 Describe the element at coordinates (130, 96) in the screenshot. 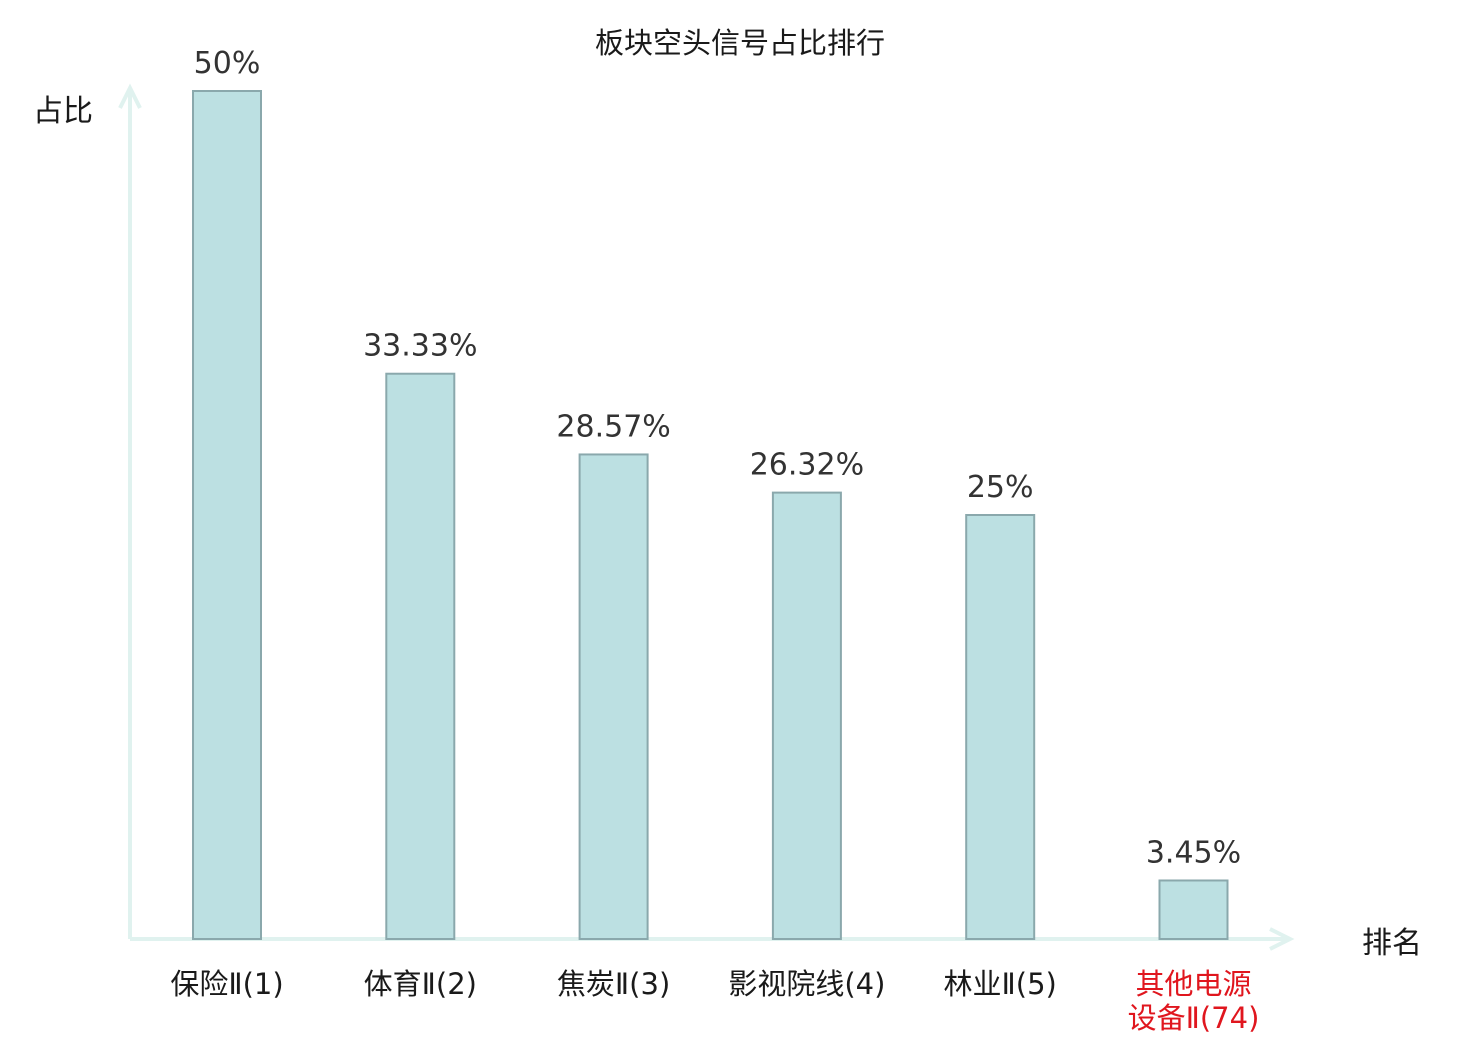

I see `y-axis-arrow` at that location.